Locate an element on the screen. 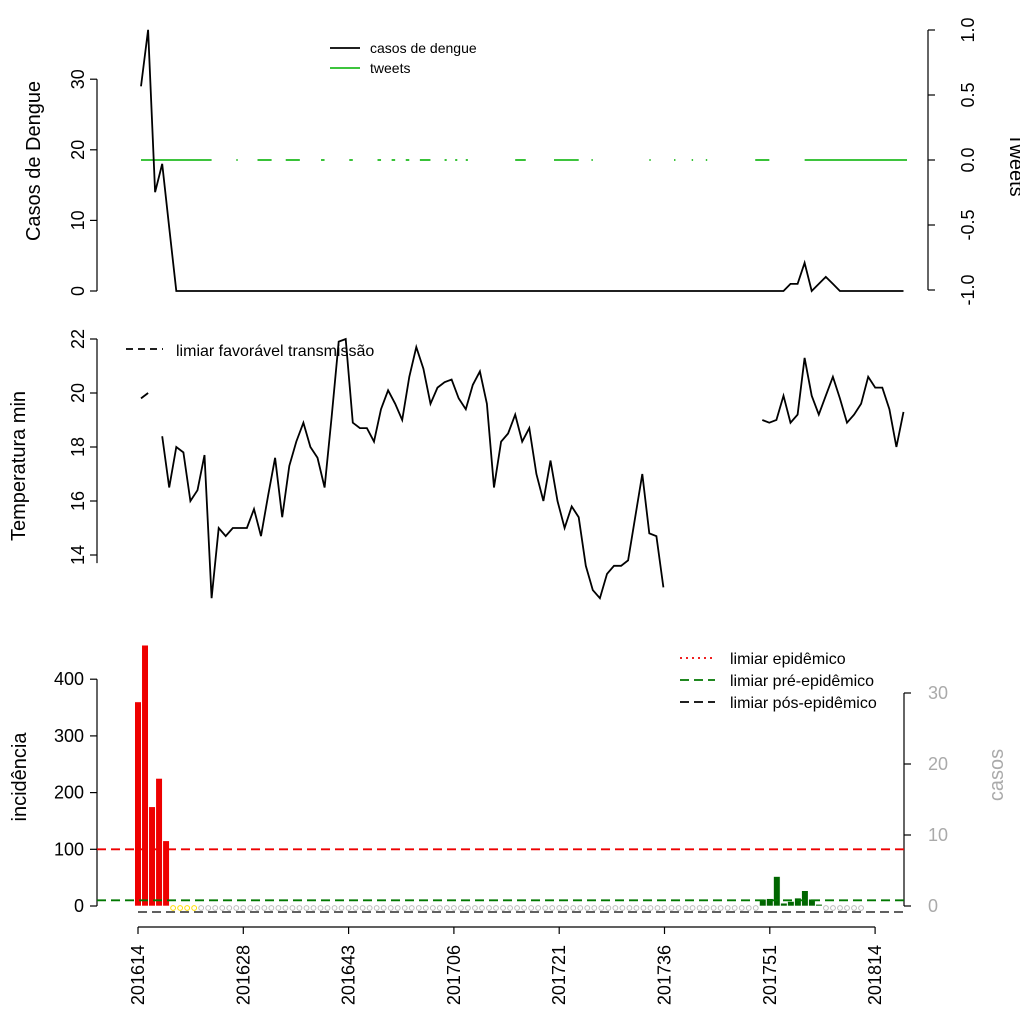 The image size is (1020, 1013). x-tick-label: 201643 is located at coordinates (349, 975).